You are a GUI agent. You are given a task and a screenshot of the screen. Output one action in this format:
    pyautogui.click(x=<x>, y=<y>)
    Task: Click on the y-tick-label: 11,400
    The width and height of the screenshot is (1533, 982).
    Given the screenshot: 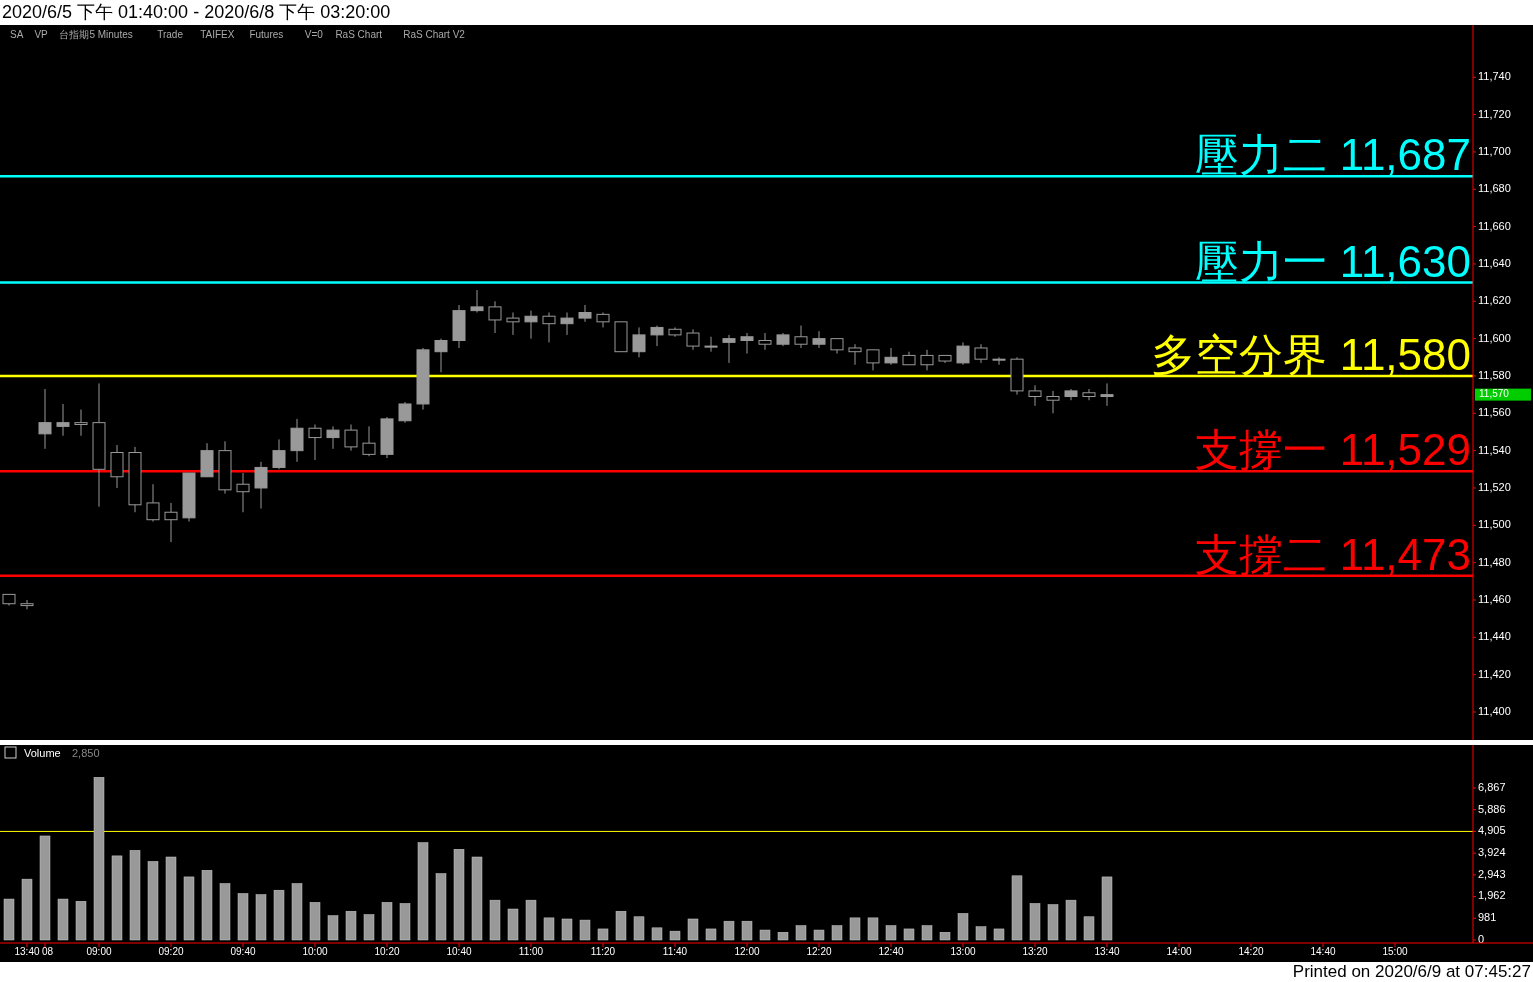 What is the action you would take?
    pyautogui.click(x=1494, y=710)
    